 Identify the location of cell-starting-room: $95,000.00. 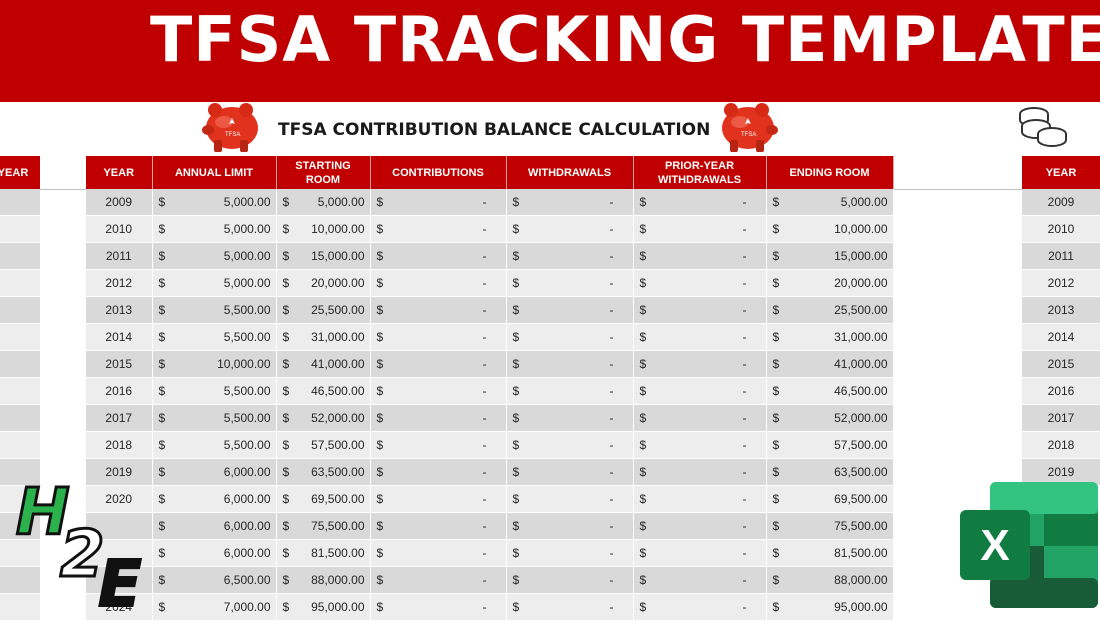
(323, 607).